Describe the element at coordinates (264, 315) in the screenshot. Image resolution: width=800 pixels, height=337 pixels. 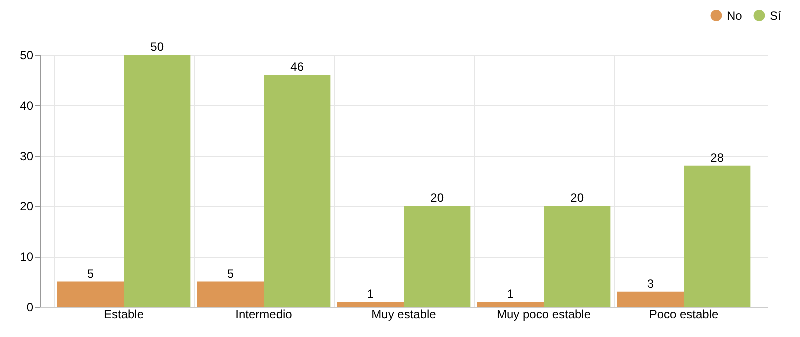
I see `x-tick-label: Intermedio` at that location.